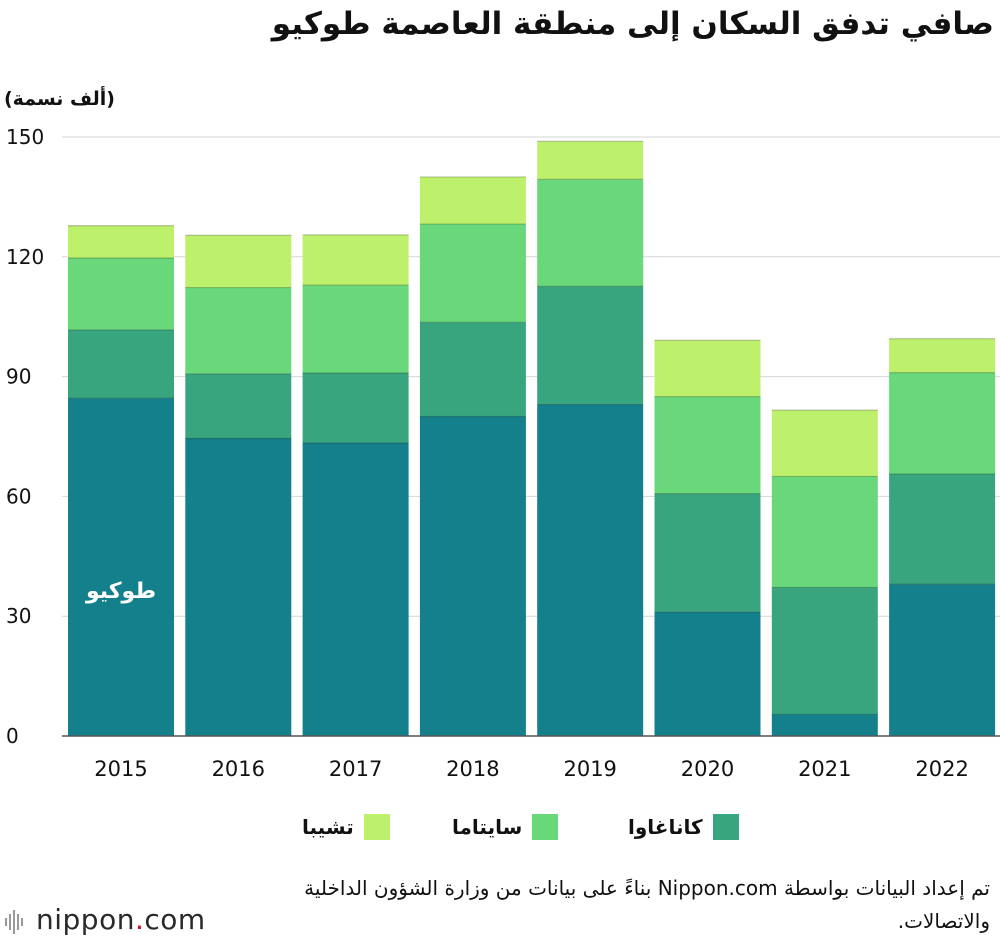 The height and width of the screenshot is (942, 1000). Describe the element at coordinates (472, 200) in the screenshot. I see `bar-segment-chiba-2018` at that location.